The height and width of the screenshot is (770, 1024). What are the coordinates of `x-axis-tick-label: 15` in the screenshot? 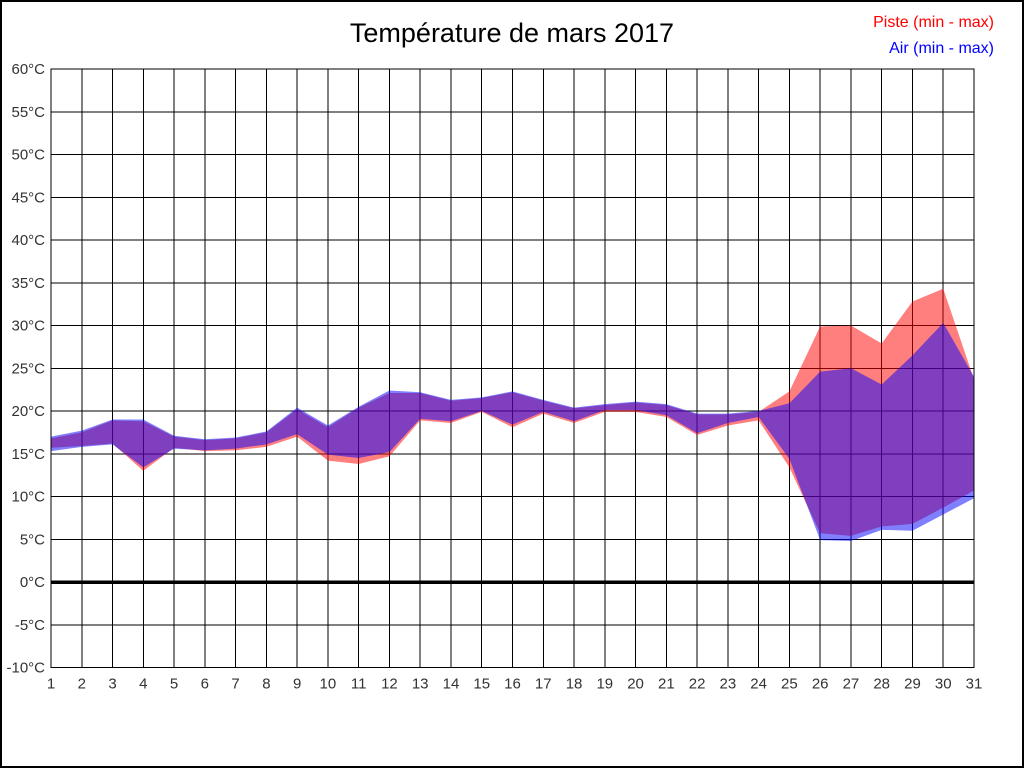 It's located at (481, 684).